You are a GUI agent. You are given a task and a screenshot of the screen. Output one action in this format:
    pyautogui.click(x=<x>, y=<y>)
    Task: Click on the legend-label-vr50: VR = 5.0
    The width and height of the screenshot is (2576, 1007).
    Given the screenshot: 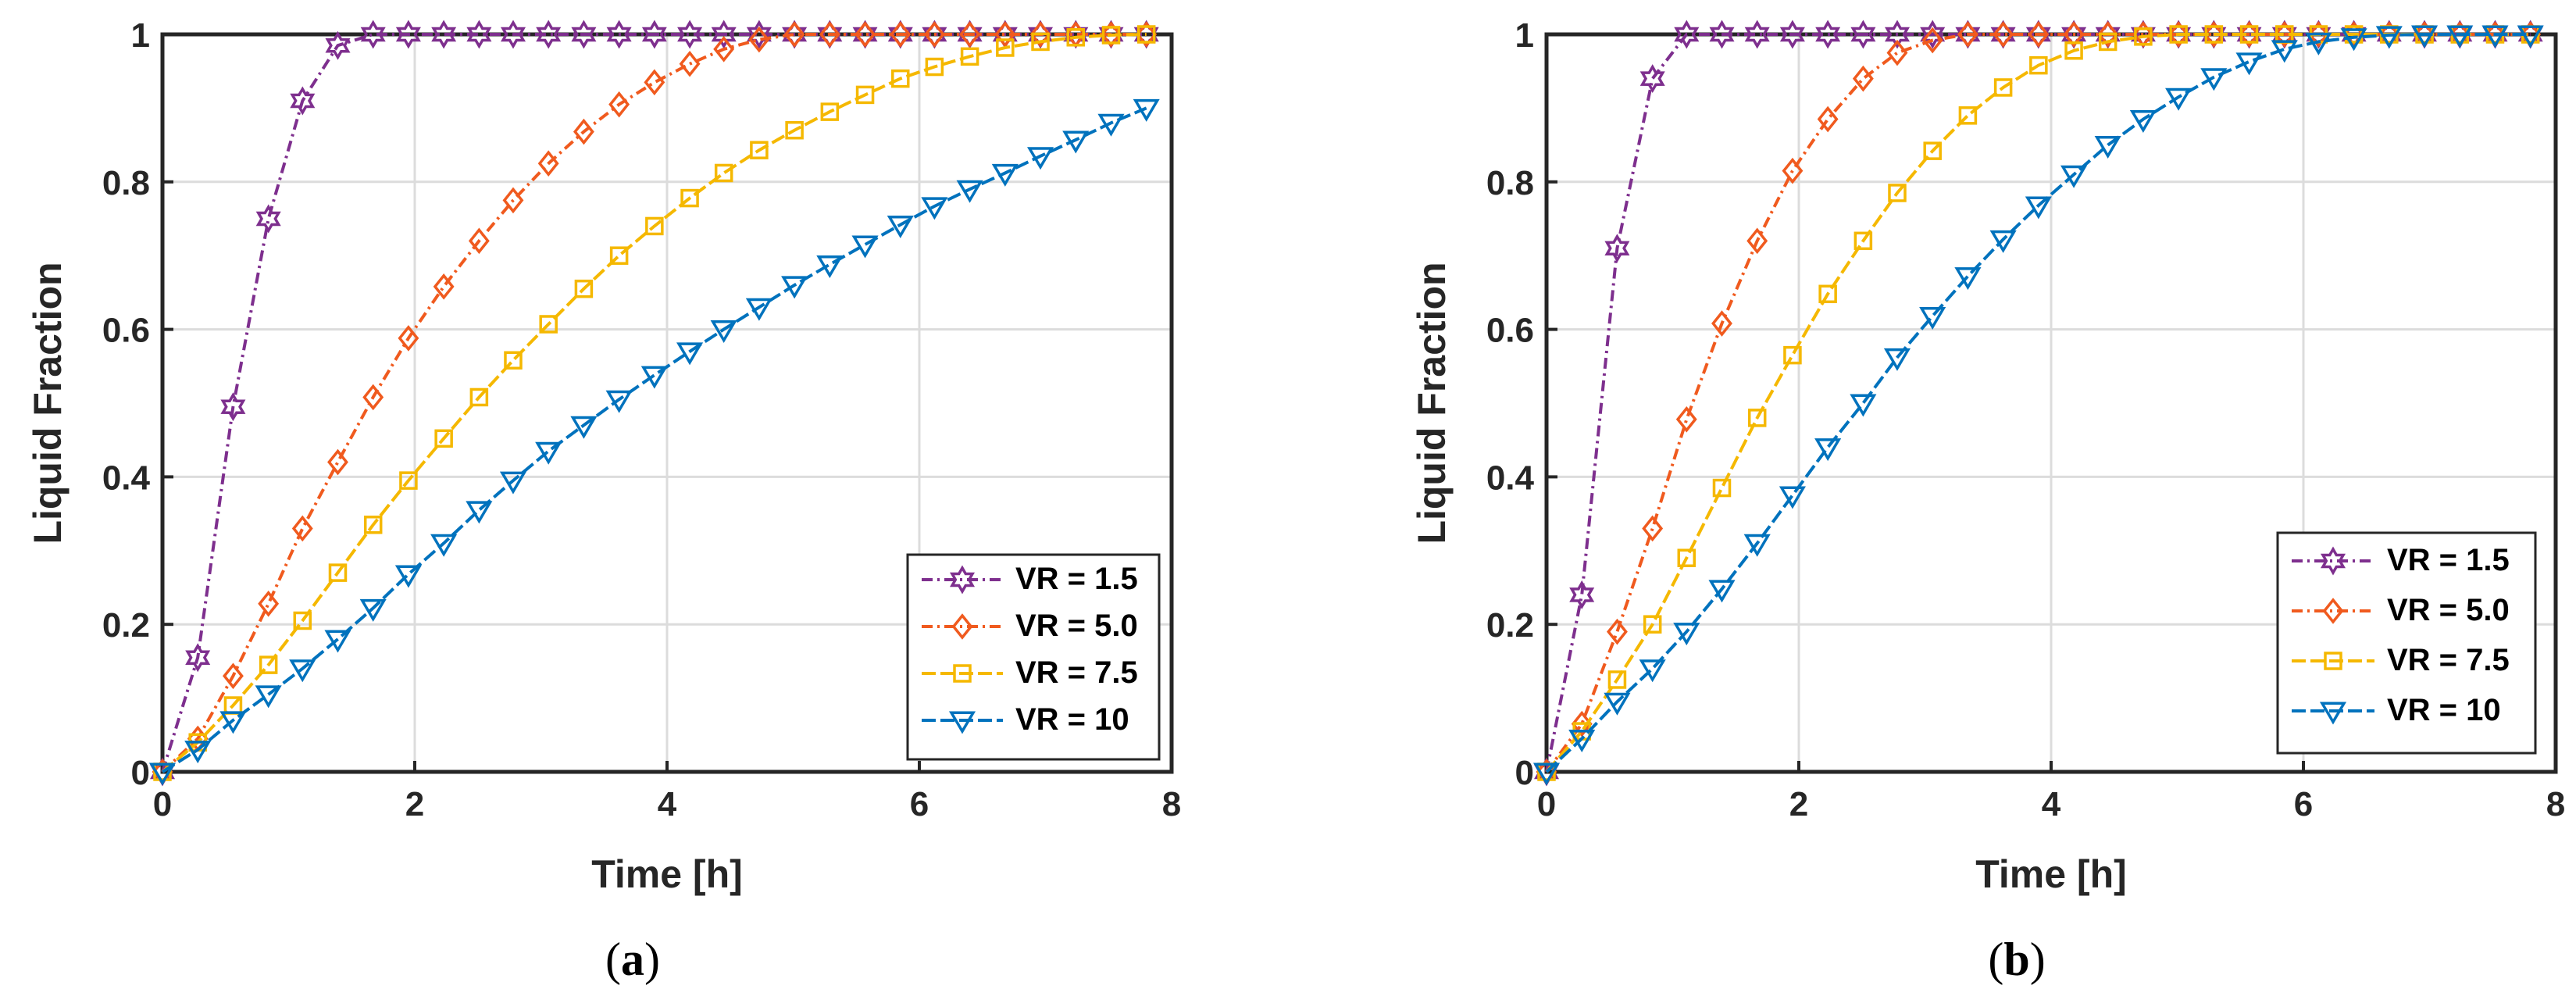 What is the action you would take?
    pyautogui.click(x=1076, y=626)
    